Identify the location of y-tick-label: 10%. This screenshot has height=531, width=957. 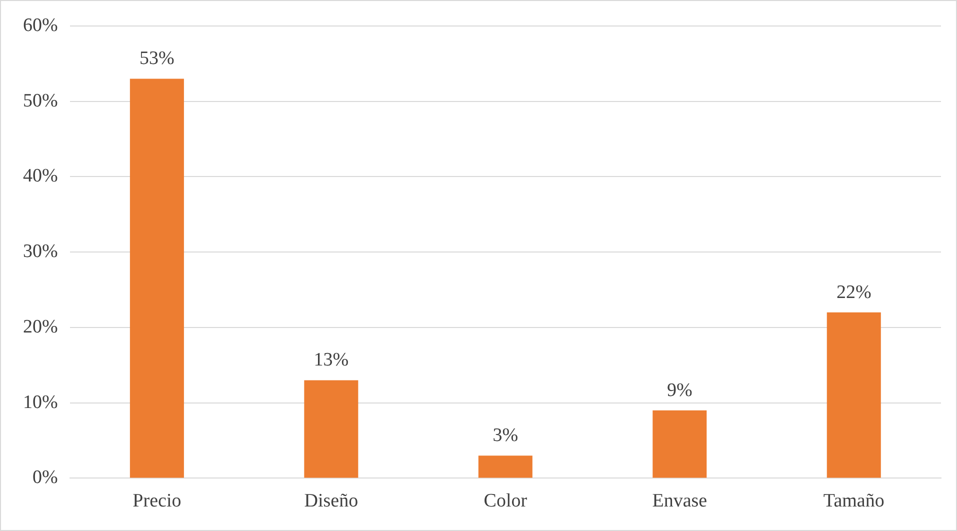
(40, 402).